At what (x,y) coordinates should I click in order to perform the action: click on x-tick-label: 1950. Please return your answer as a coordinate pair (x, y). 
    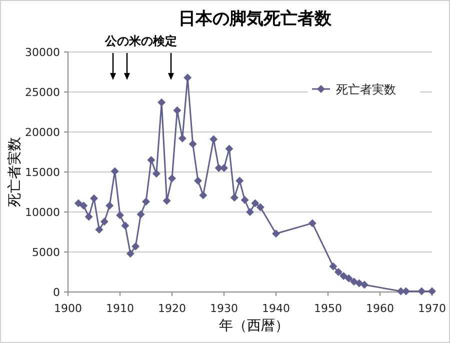
    Looking at the image, I should click on (328, 308).